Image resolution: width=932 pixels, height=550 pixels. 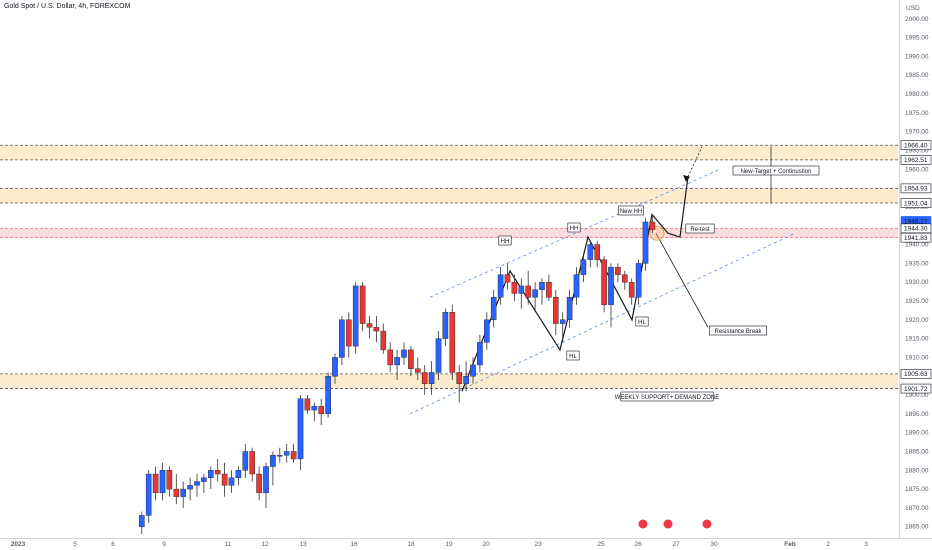 What do you see at coordinates (917, 527) in the screenshot?
I see `y-tick-label: 1865.00` at bounding box center [917, 527].